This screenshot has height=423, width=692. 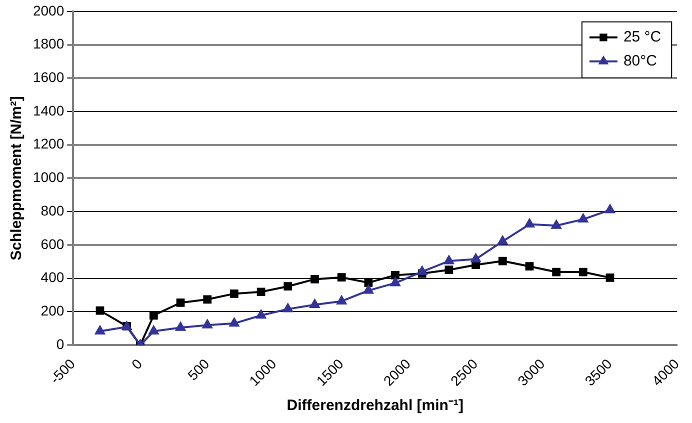 What do you see at coordinates (640, 61) in the screenshot?
I see `legend-label: 80°C` at bounding box center [640, 61].